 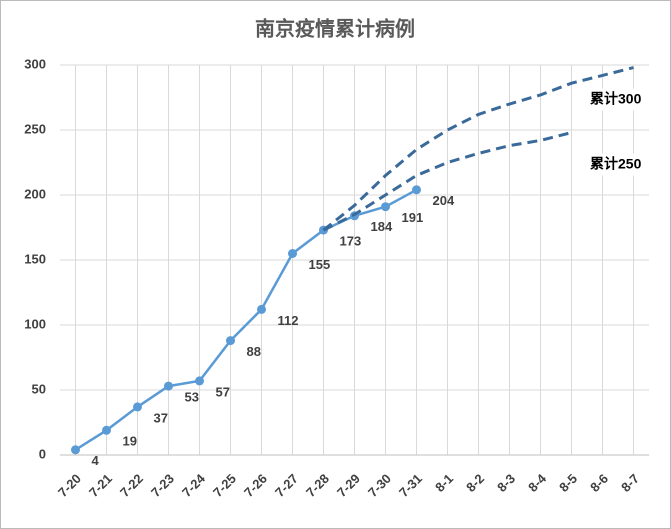 What do you see at coordinates (96, 460) in the screenshot?
I see `data-label: 4` at bounding box center [96, 460].